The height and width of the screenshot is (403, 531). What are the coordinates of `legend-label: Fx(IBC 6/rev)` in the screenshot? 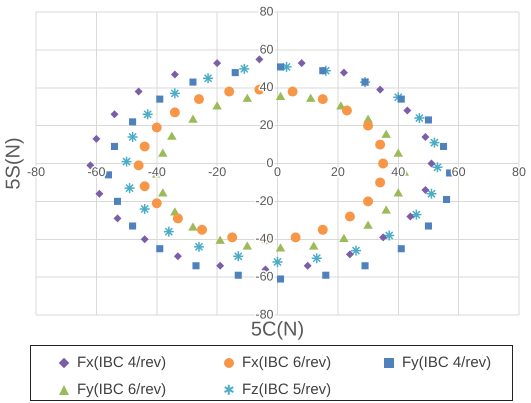 It's located at (287, 362).